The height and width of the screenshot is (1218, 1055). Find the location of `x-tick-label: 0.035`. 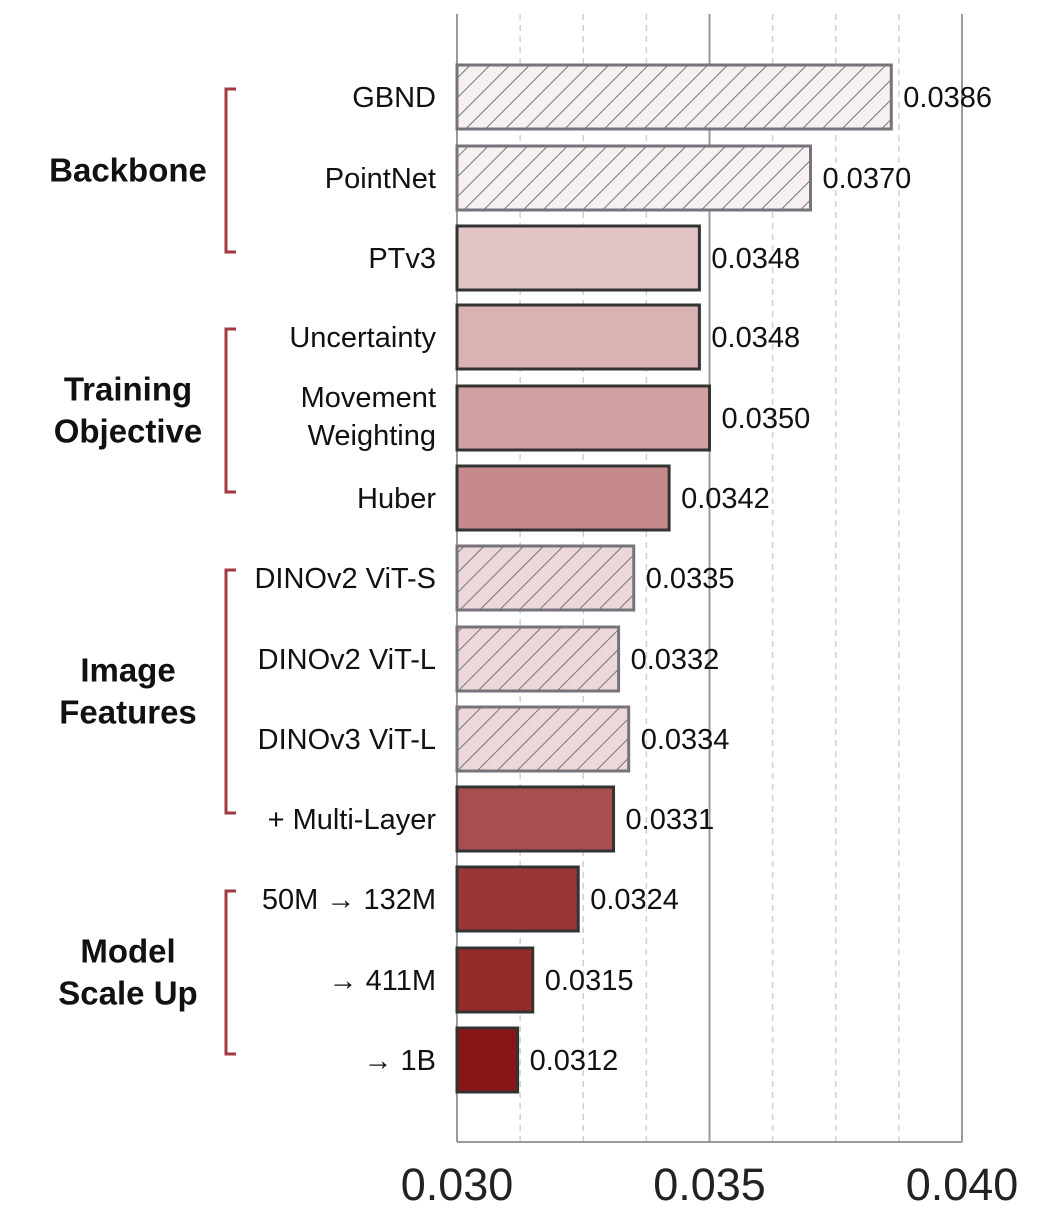

x-tick-label: 0.035 is located at coordinates (709, 1184).